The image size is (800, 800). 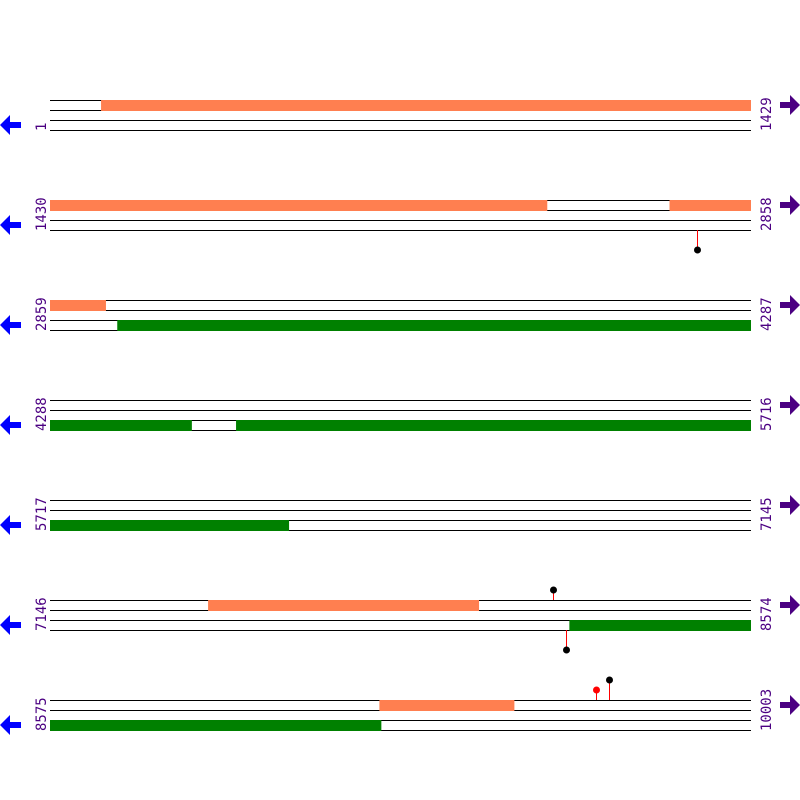 I want to click on sequence-row: 2859 4287, so click(x=400, y=315).